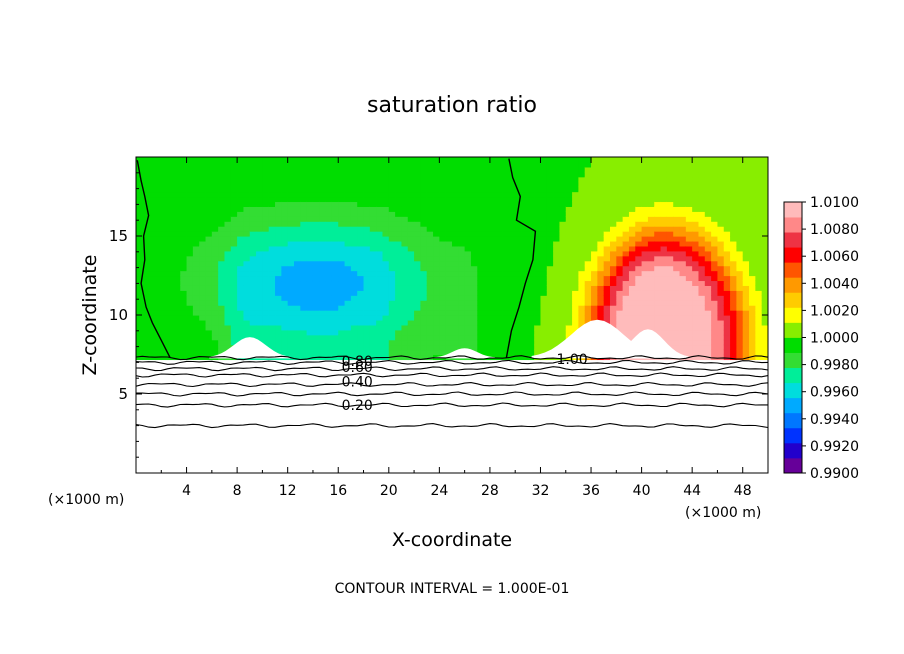  What do you see at coordinates (389, 491) in the screenshot?
I see `x-tick-label: 20` at bounding box center [389, 491].